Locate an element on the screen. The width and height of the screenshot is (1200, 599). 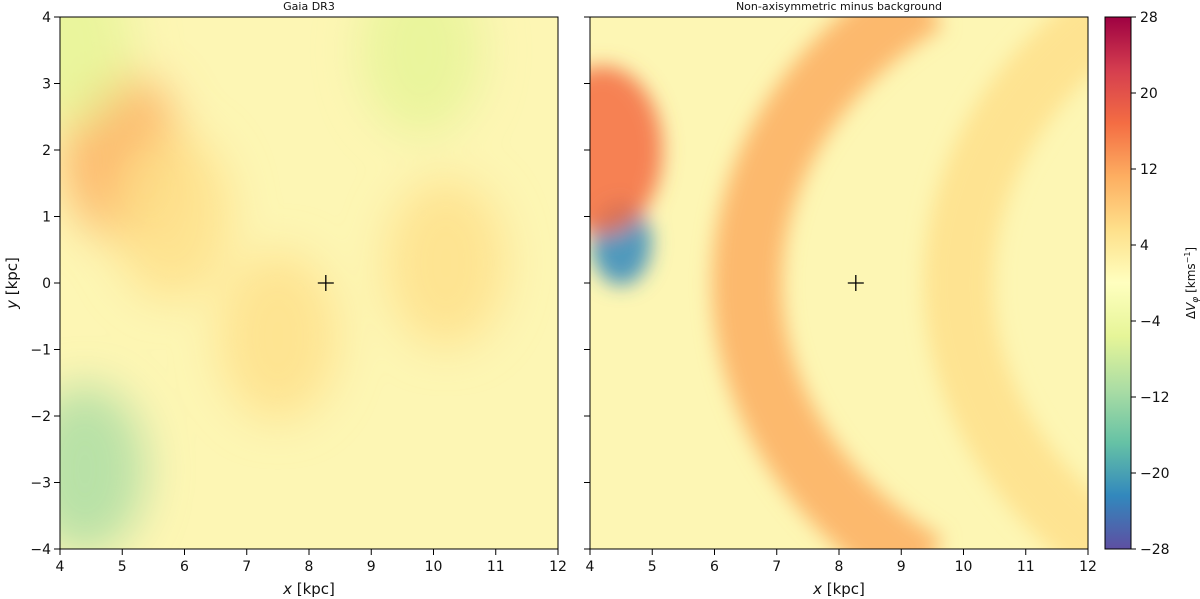
gaia-sun-marker is located at coordinates (325, 283).